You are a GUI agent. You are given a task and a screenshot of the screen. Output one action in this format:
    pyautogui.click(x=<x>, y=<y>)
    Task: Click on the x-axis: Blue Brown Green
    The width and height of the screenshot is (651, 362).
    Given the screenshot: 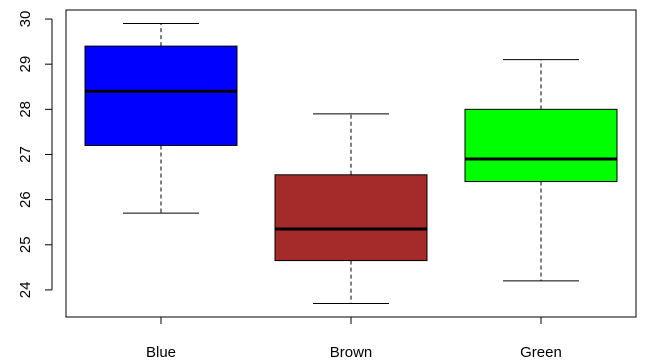 What is the action you would take?
    pyautogui.click(x=354, y=339)
    